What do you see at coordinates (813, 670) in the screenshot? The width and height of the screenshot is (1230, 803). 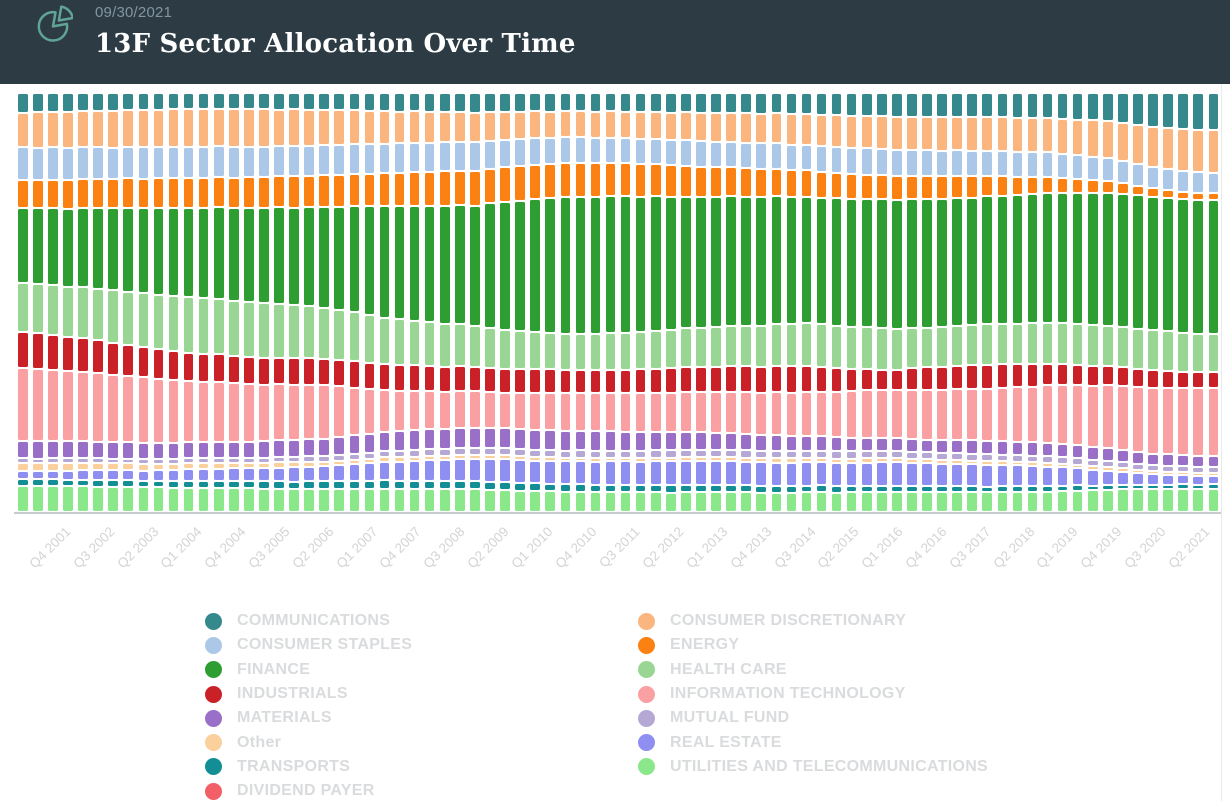 I see `legend-item: HEALTH CARE` at bounding box center [813, 670].